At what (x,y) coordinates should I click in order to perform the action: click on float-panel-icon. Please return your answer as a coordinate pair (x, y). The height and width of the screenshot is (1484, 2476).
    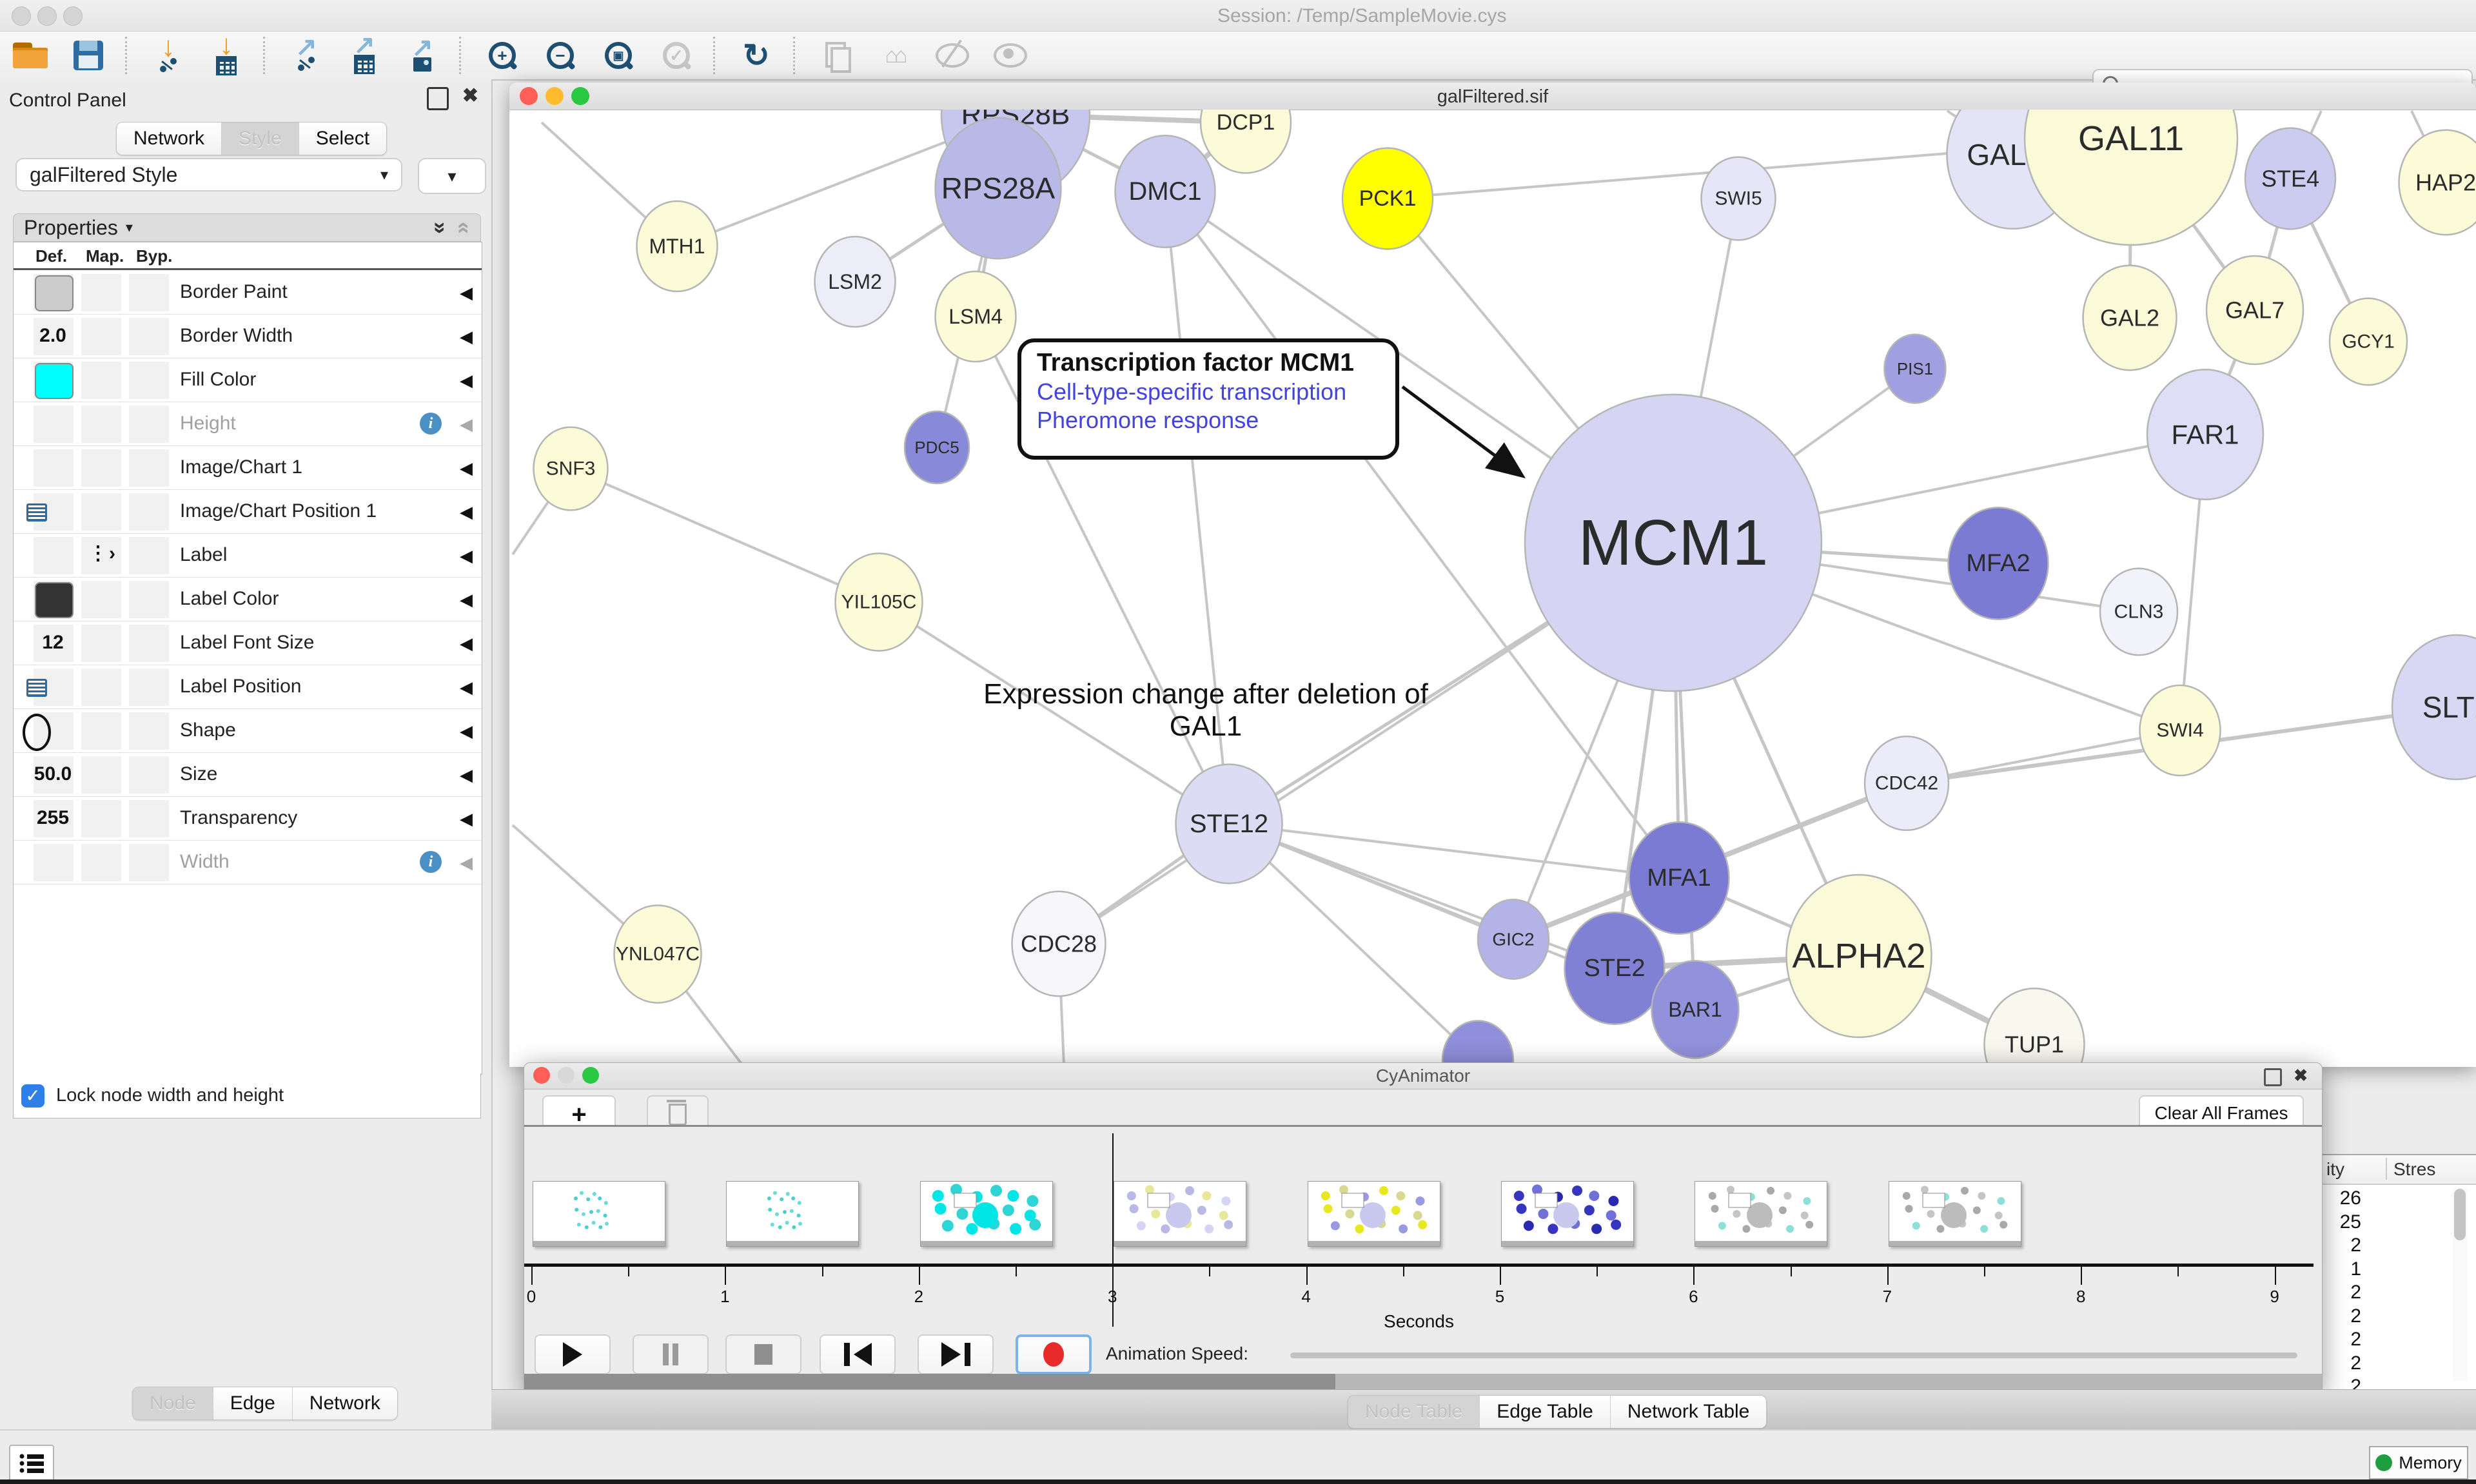
    Looking at the image, I should click on (2273, 1077).